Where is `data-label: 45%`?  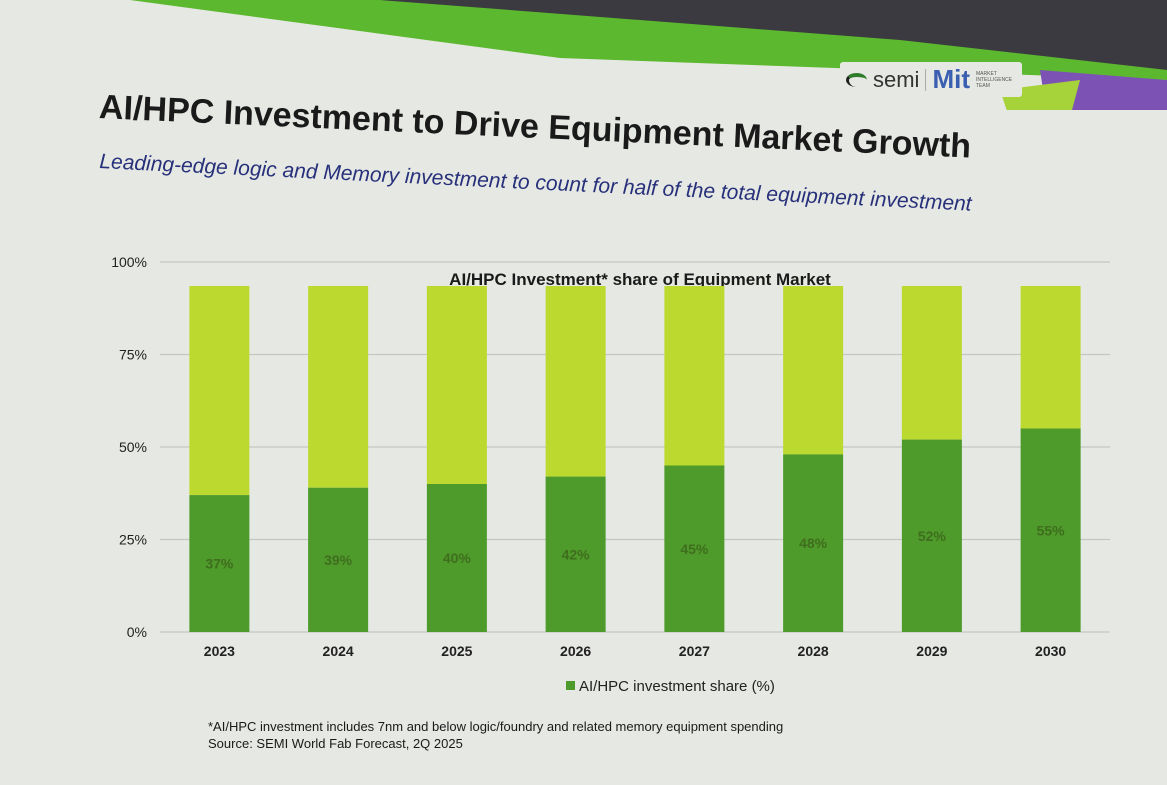
data-label: 45% is located at coordinates (694, 549).